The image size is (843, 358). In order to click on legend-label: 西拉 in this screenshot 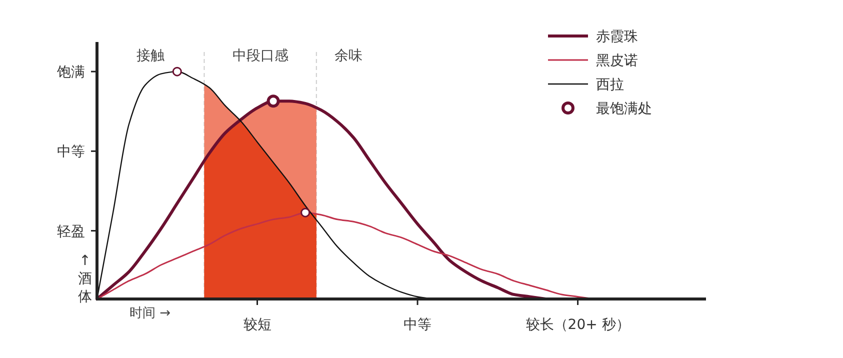, I will do `click(610, 85)`.